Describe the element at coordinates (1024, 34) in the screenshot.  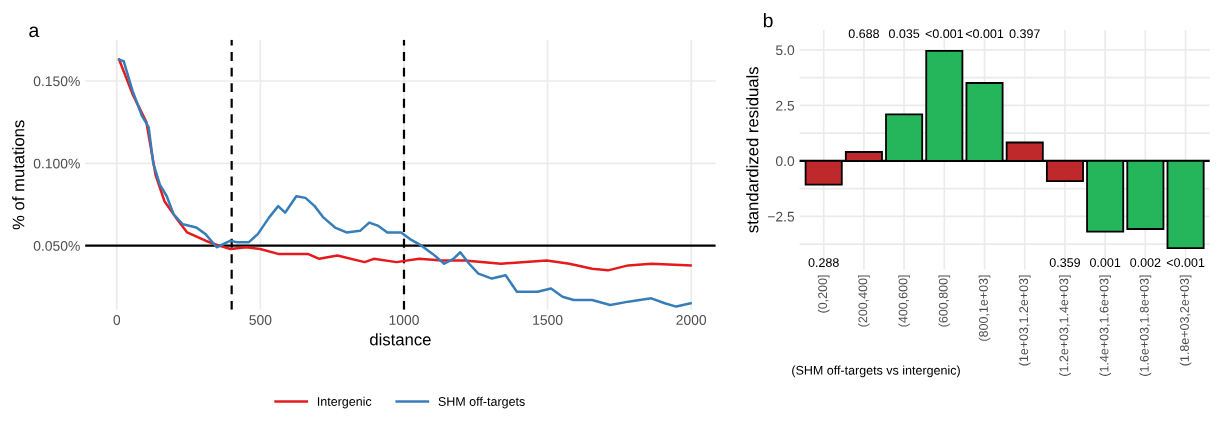
I see `annotation: 0.397` at that location.